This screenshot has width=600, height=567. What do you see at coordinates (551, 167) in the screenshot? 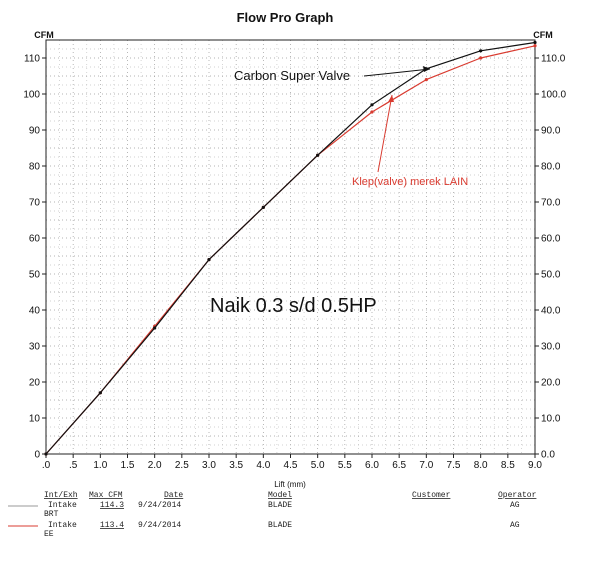
I see `y-tick-label-right: 80.0` at bounding box center [551, 167].